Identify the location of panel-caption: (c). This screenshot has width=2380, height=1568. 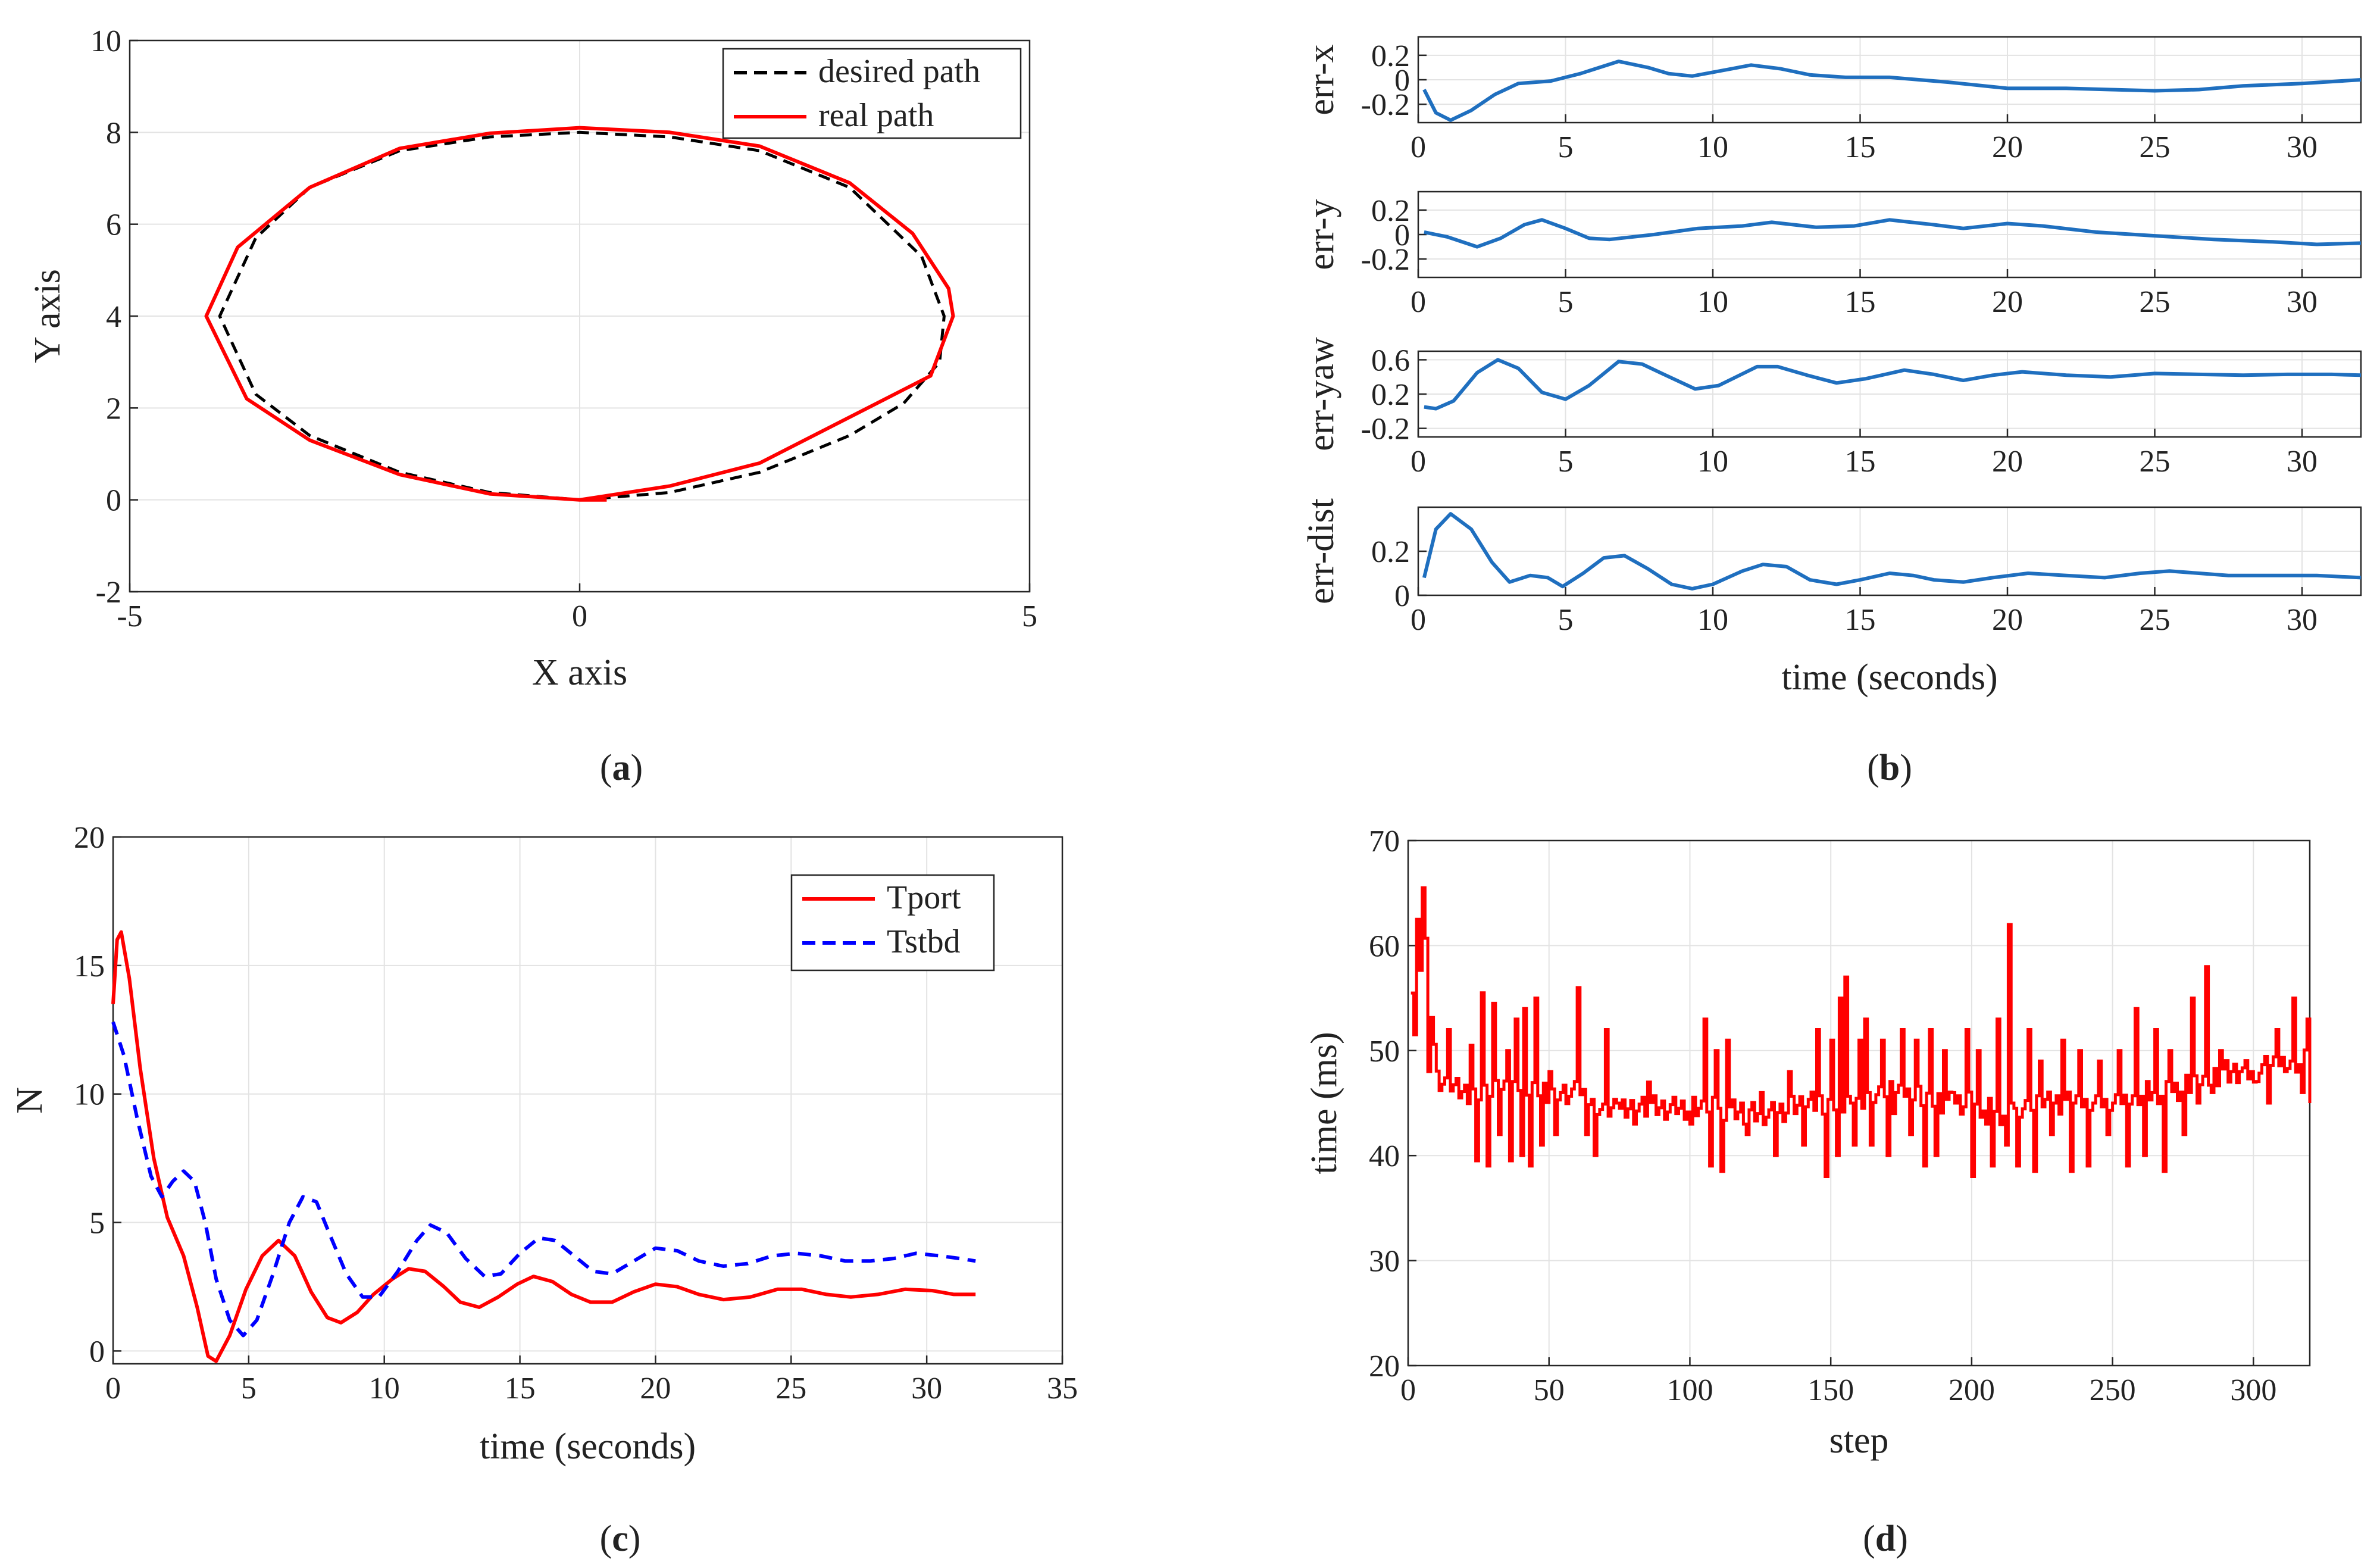
(620, 1539).